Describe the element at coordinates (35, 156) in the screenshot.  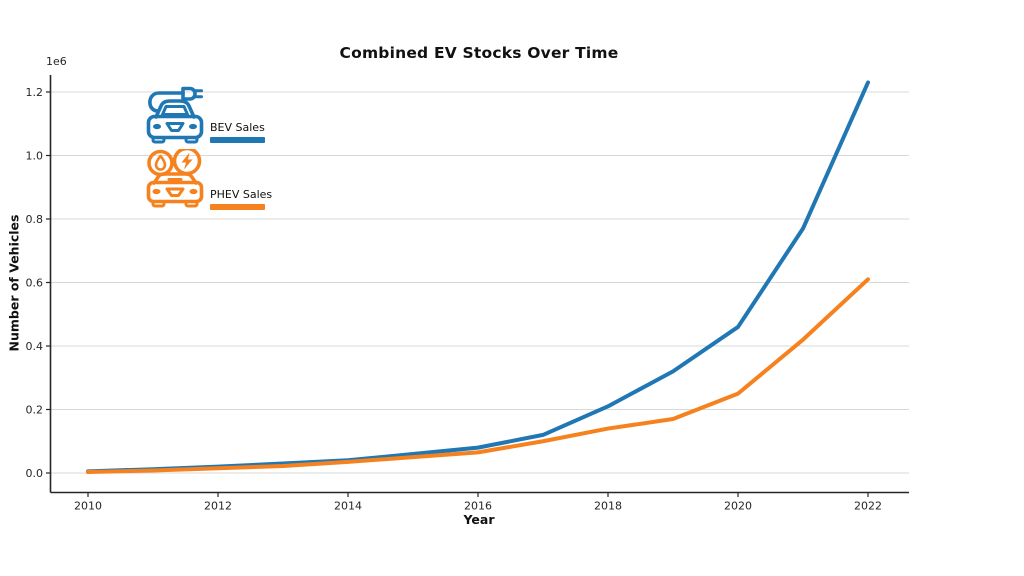
I see `y-tick-label: 1.0` at that location.